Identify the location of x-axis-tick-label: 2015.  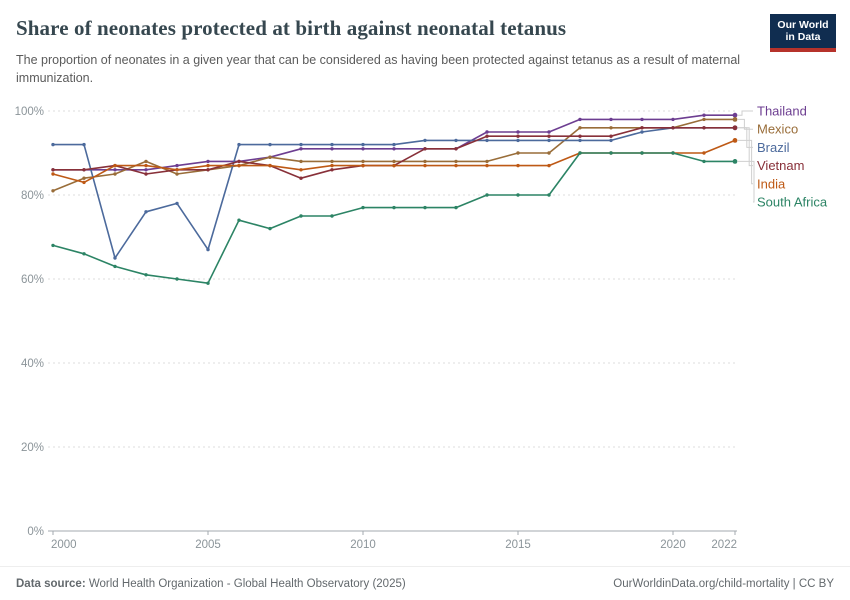
(518, 545).